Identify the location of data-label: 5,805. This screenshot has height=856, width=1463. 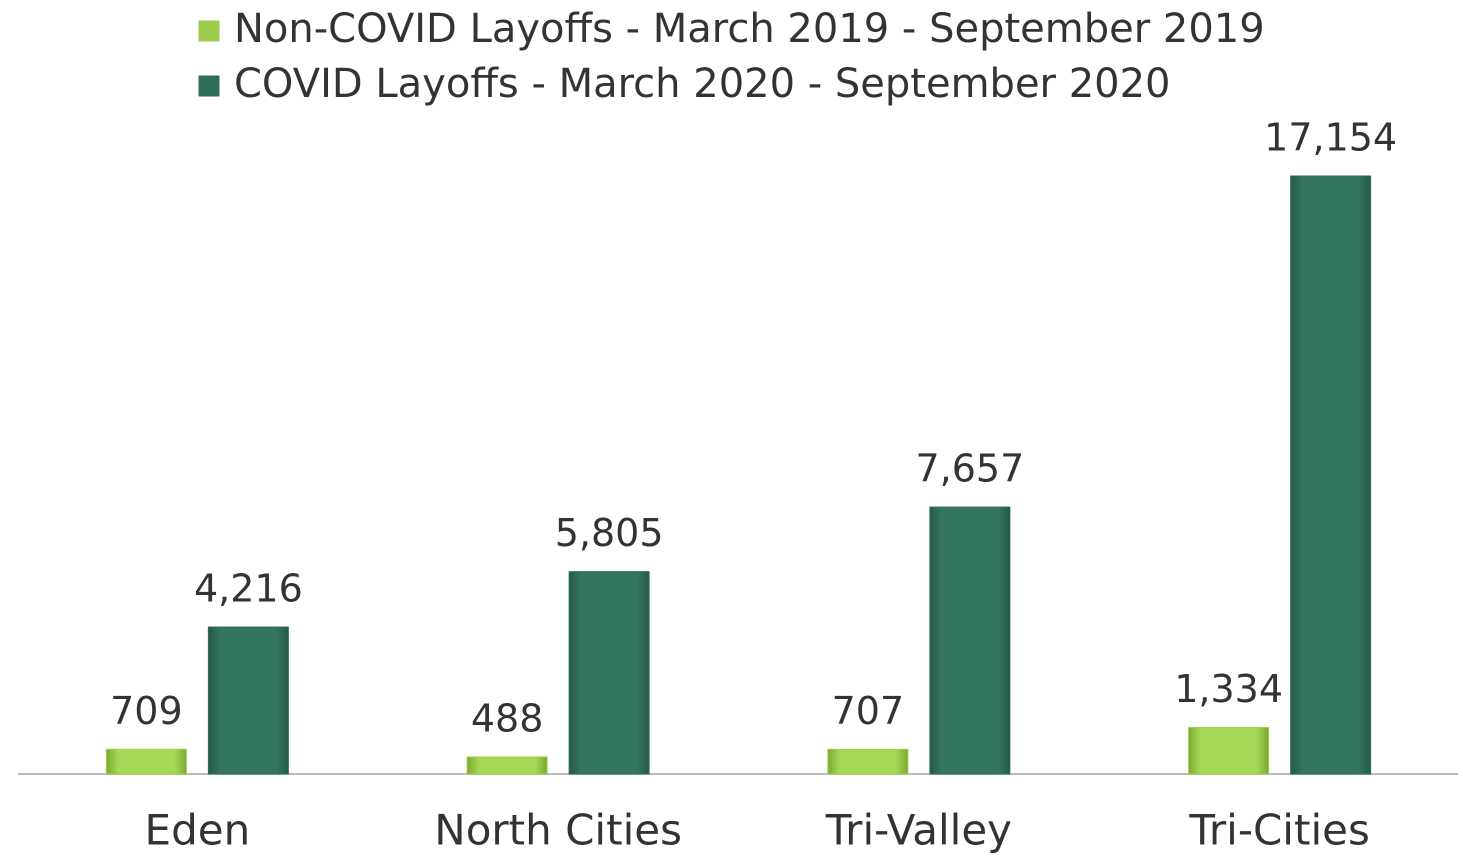
(609, 533).